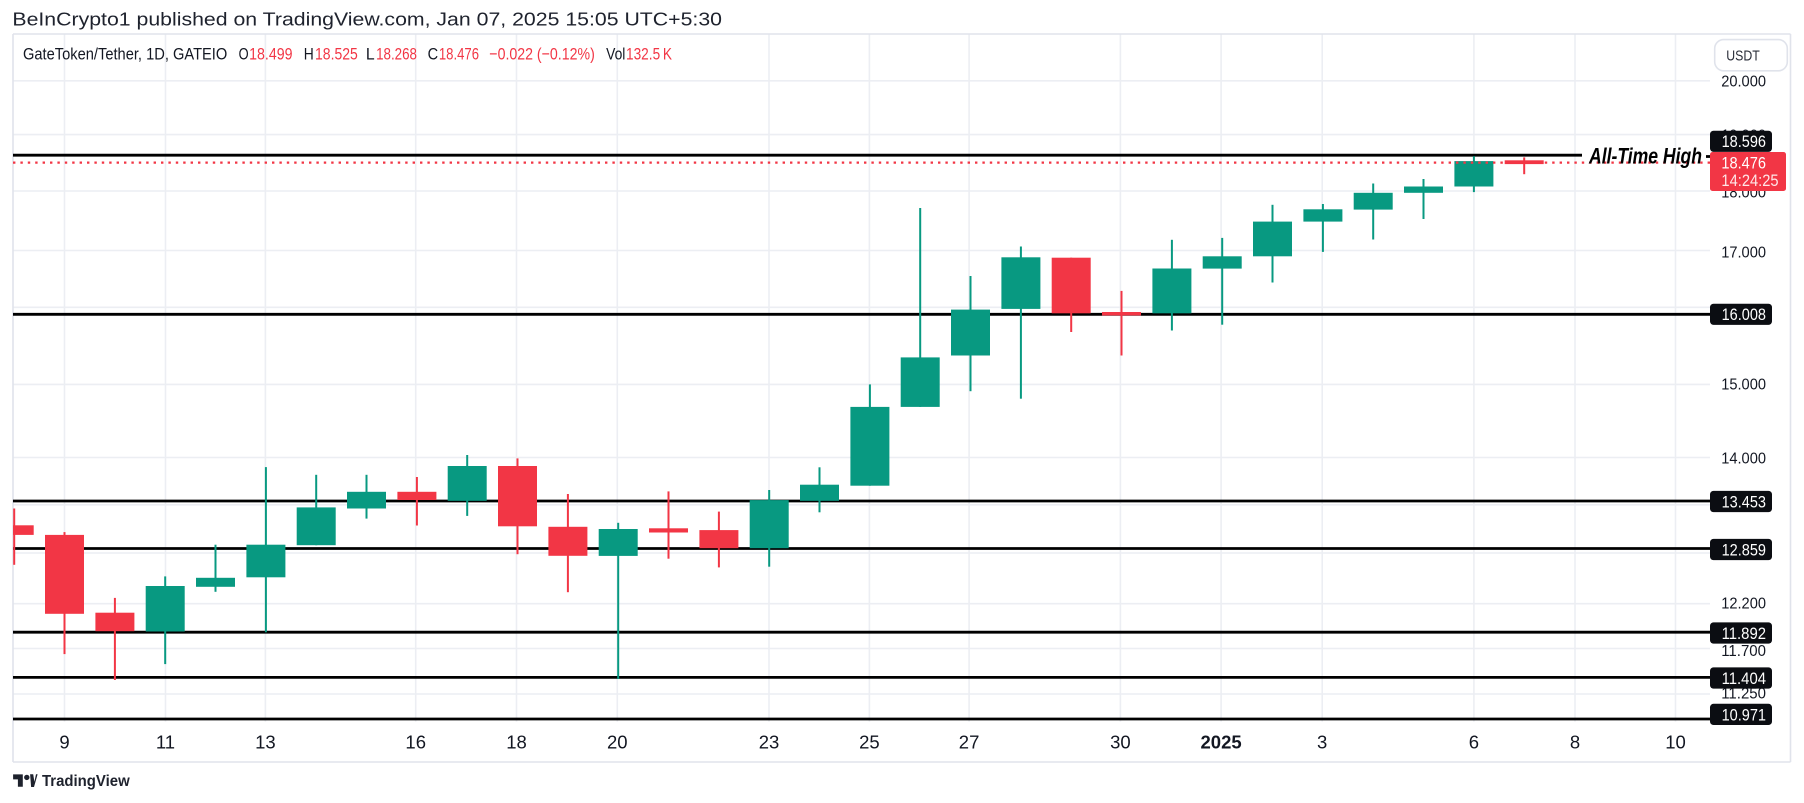 The image size is (1804, 803). Describe the element at coordinates (1744, 314) in the screenshot. I see `svg-text: 16.008` at that location.